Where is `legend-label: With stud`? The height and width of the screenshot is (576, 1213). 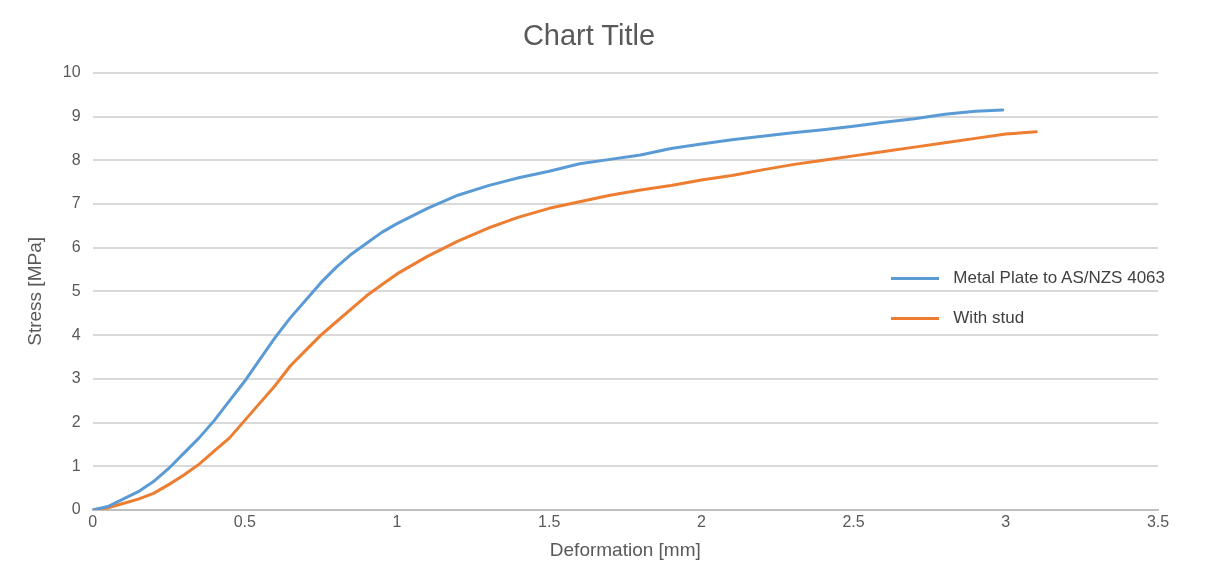
legend-label: With stud is located at coordinates (989, 318).